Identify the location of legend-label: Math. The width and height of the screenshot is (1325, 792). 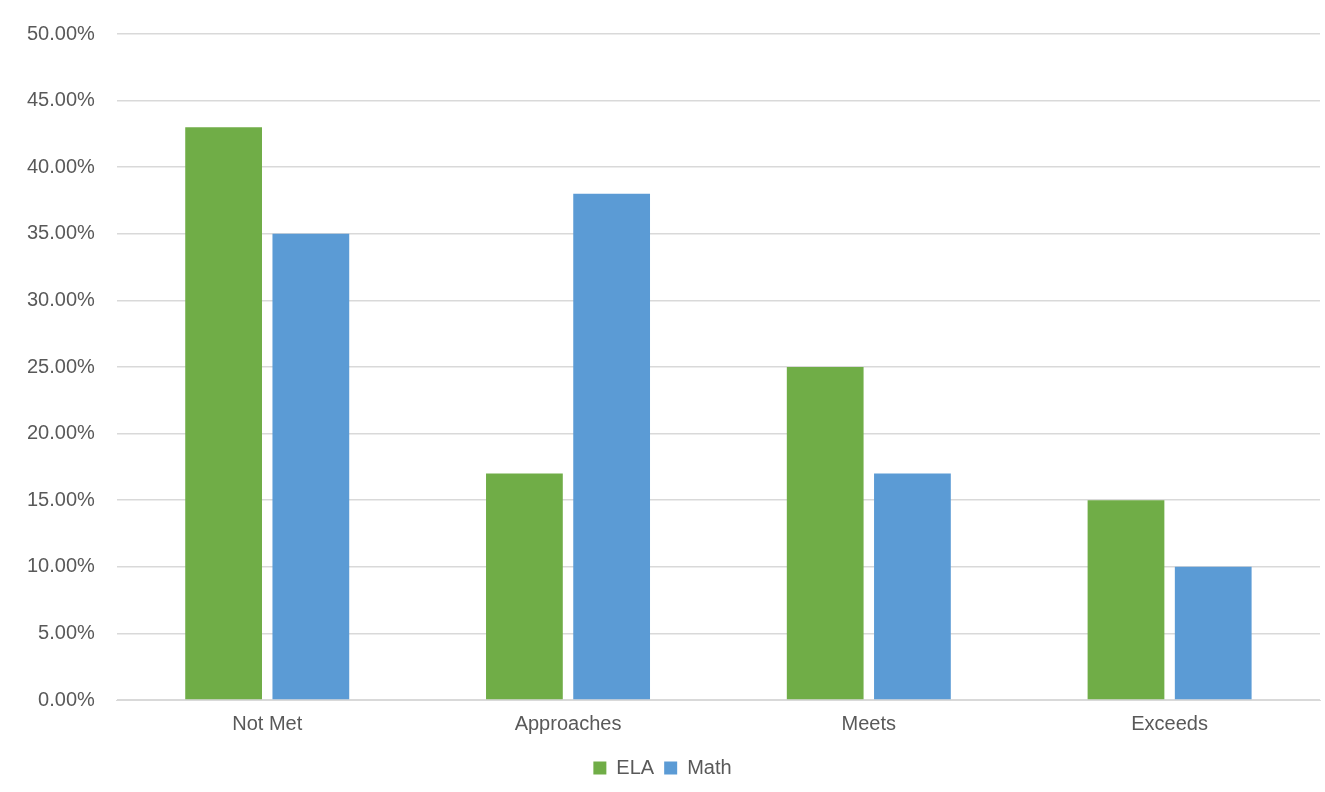
(709, 766).